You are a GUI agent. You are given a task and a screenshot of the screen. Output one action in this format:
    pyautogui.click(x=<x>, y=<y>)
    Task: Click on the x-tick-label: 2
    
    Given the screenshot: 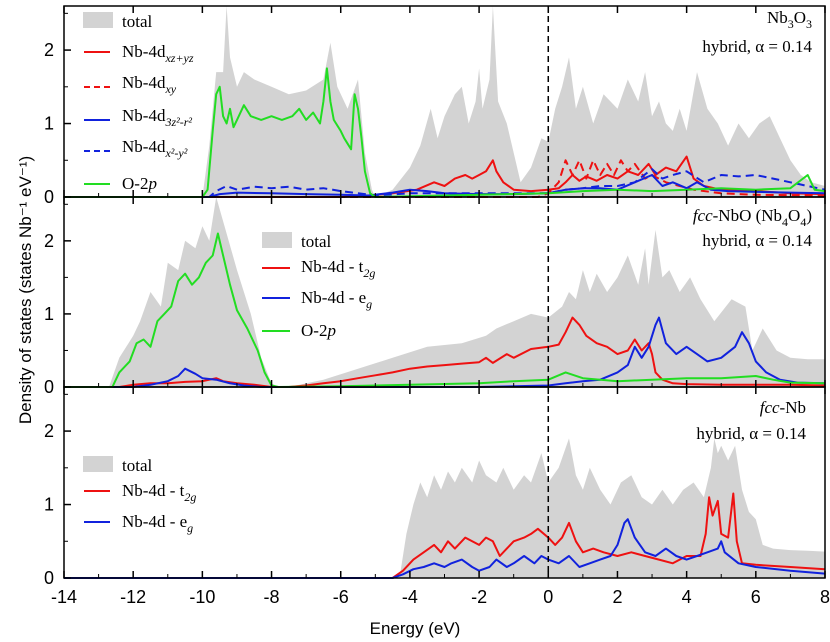 What is the action you would take?
    pyautogui.click(x=617, y=597)
    